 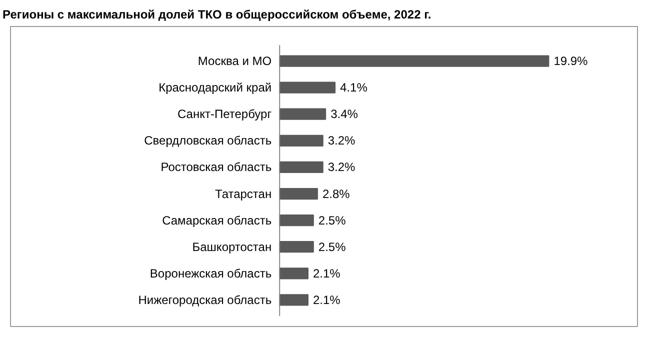 I want to click on y-tick-label: Санкт-Петербург, so click(x=224, y=114).